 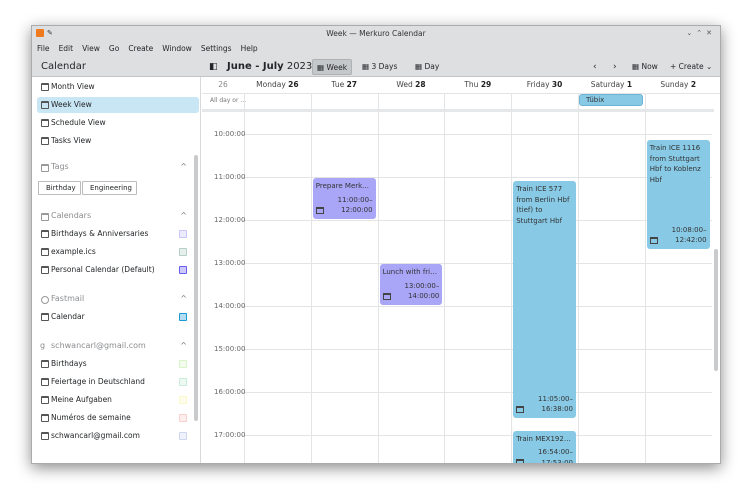 I want to click on menu-file: File, so click(x=43, y=48).